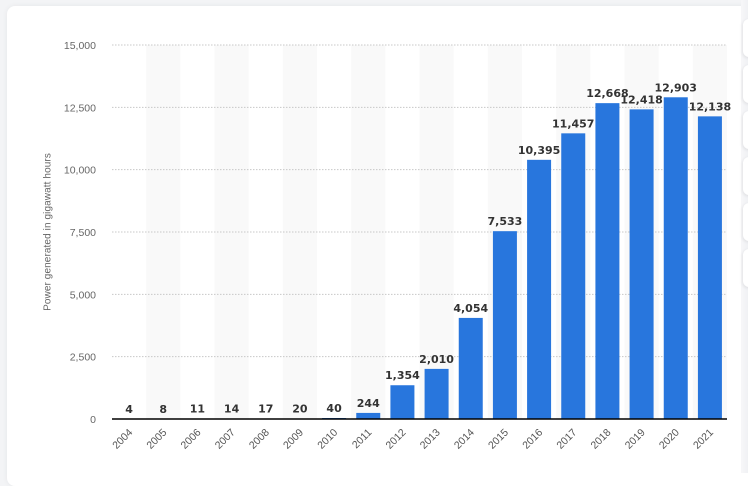 This screenshot has width=748, height=486. I want to click on y-tick-label: 12,500, so click(80, 108).